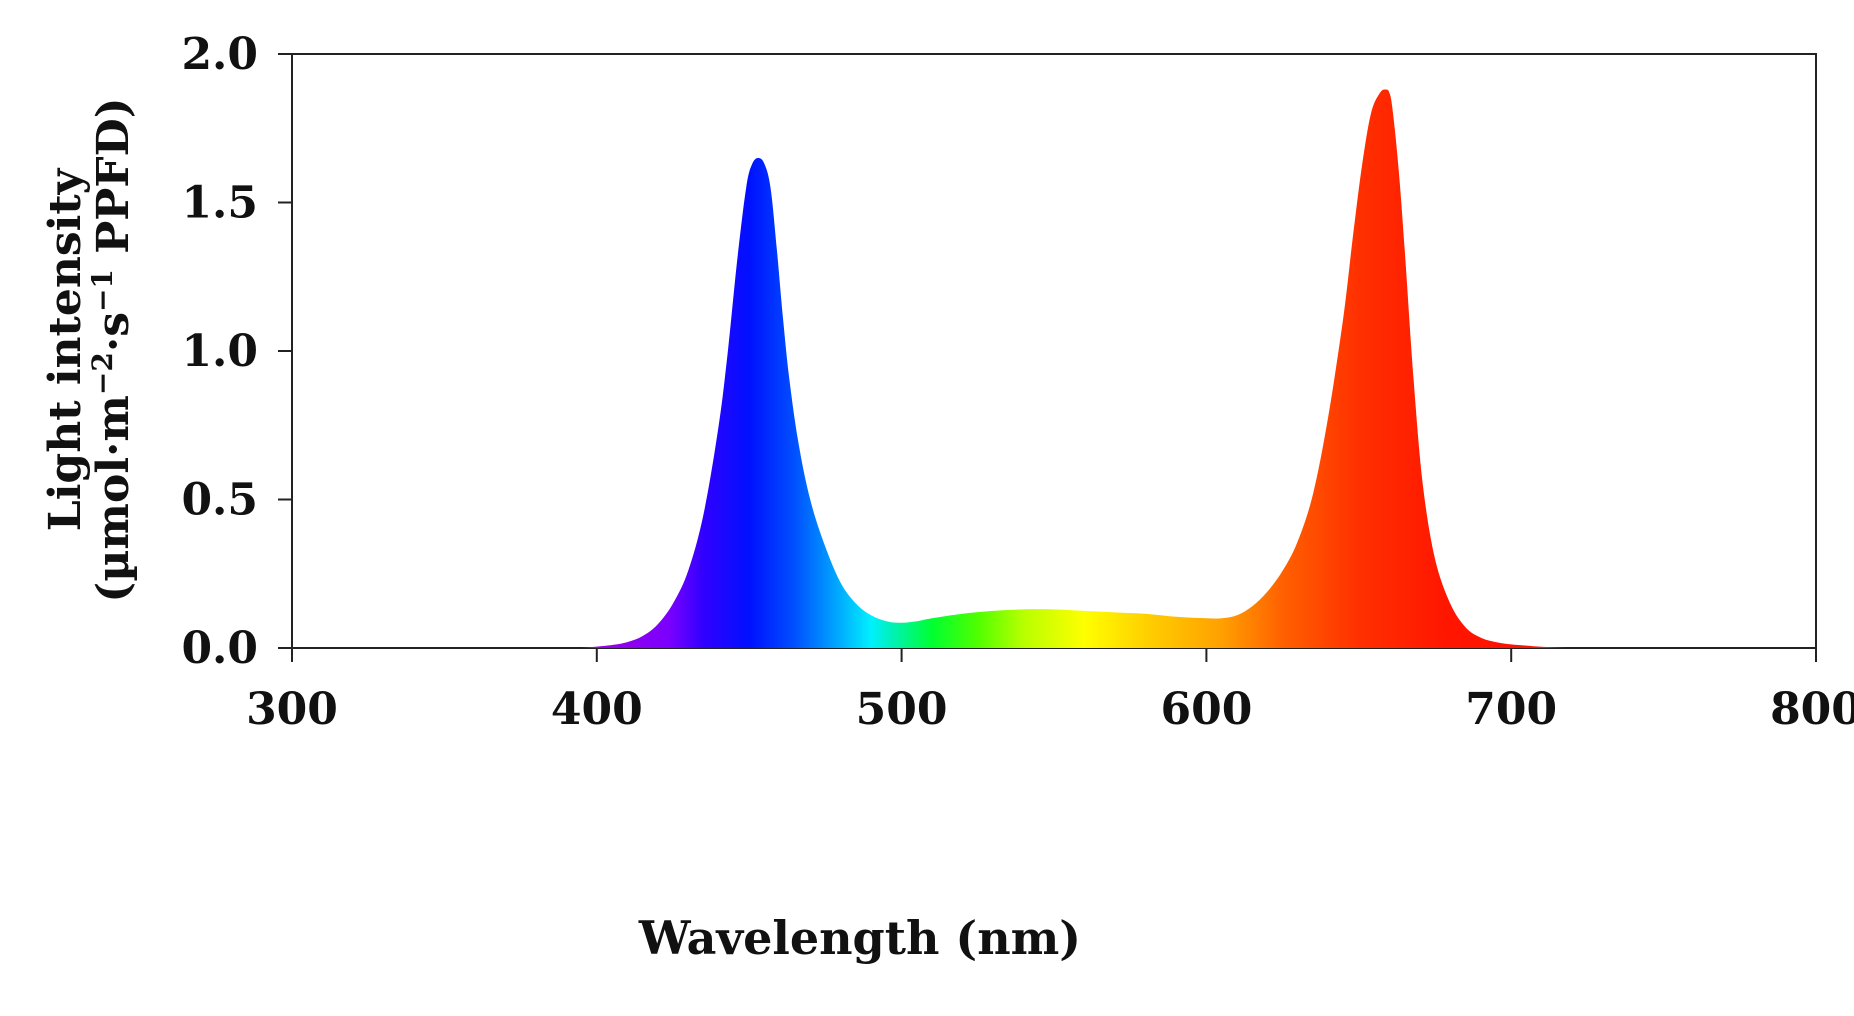 The height and width of the screenshot is (1016, 1854). I want to click on y-axis-title: Light intensity (µmol·m−2·s−1 PPFD), so click(89, 349).